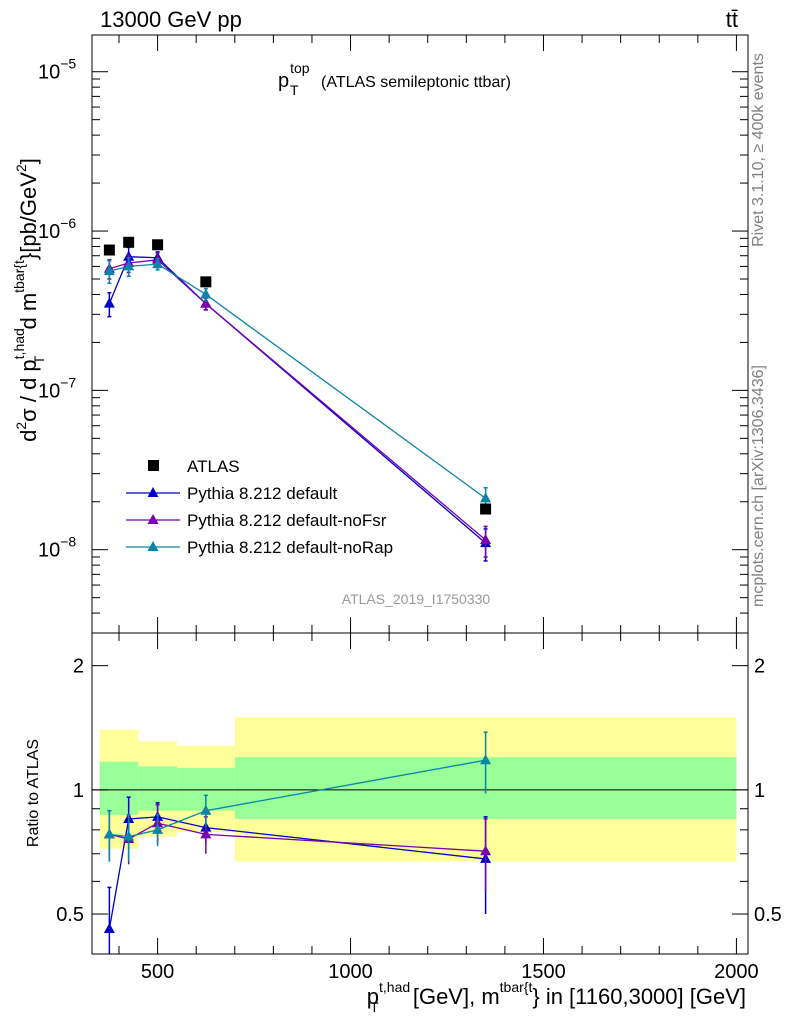 The image size is (786, 1024). What do you see at coordinates (28, 436) in the screenshot?
I see `ylabel-d: d` at bounding box center [28, 436].